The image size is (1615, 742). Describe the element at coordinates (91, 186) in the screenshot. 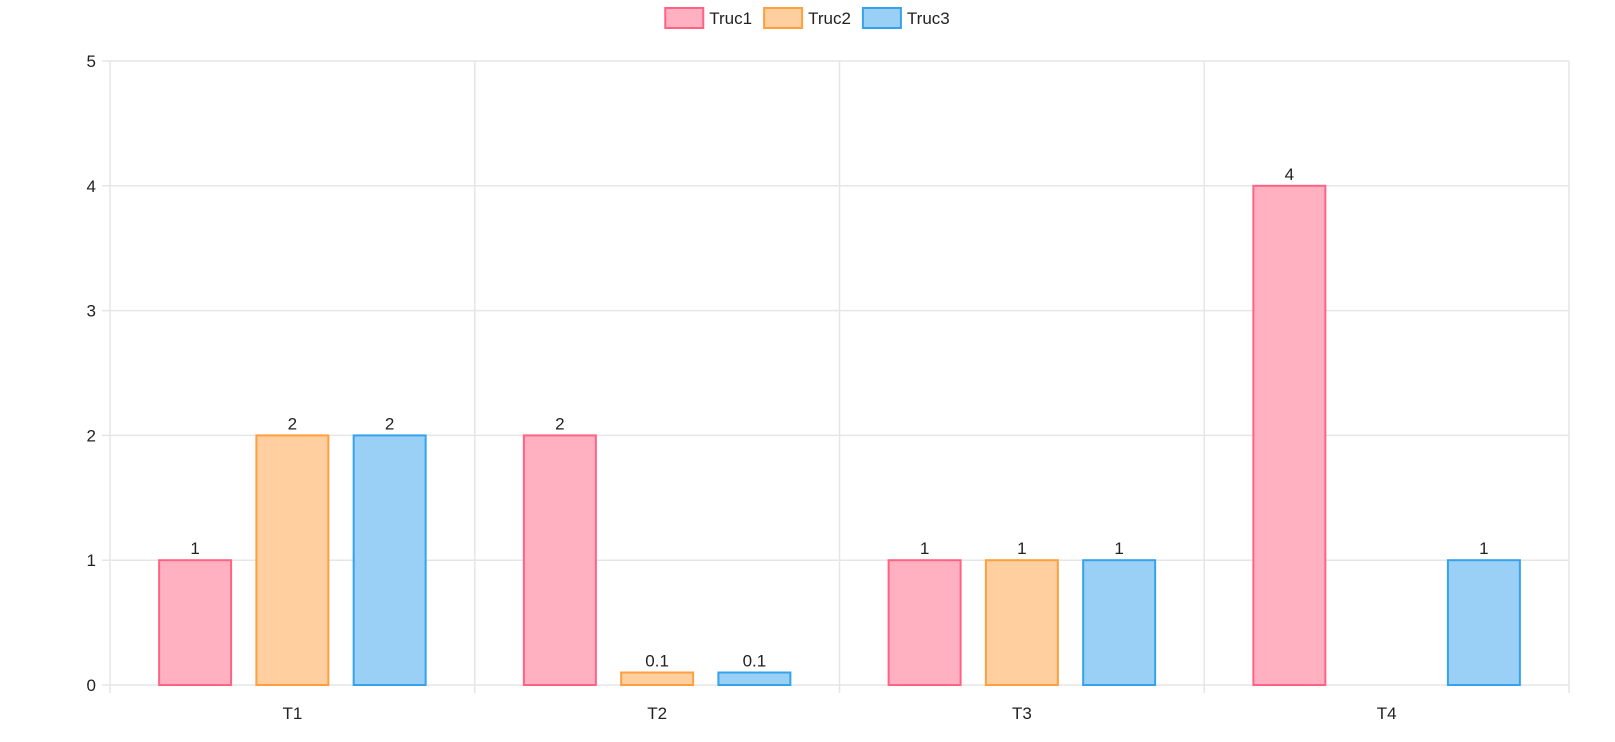

I see `y-tick-label: 4` at that location.